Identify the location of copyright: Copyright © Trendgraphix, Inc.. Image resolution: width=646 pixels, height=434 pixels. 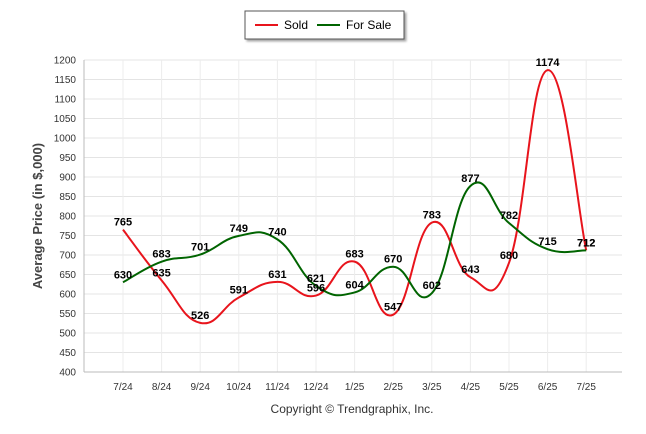
(352, 409).